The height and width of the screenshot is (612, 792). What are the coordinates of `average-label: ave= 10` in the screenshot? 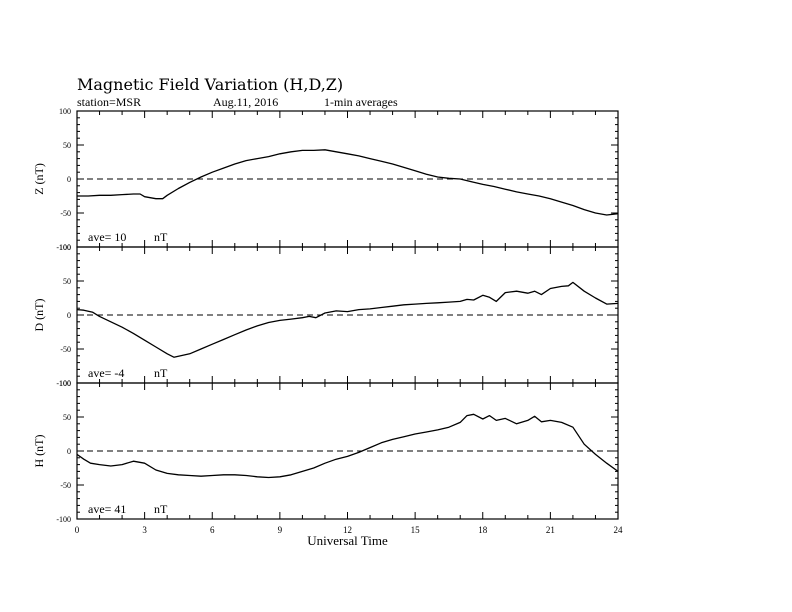 It's located at (107, 237).